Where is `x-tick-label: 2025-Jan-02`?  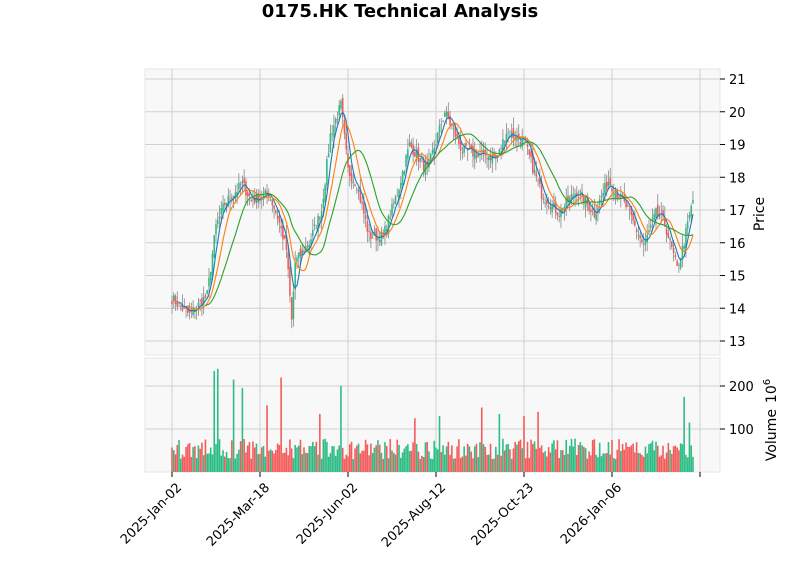 x-tick-label: 2025-Jan-02 is located at coordinates (151, 513).